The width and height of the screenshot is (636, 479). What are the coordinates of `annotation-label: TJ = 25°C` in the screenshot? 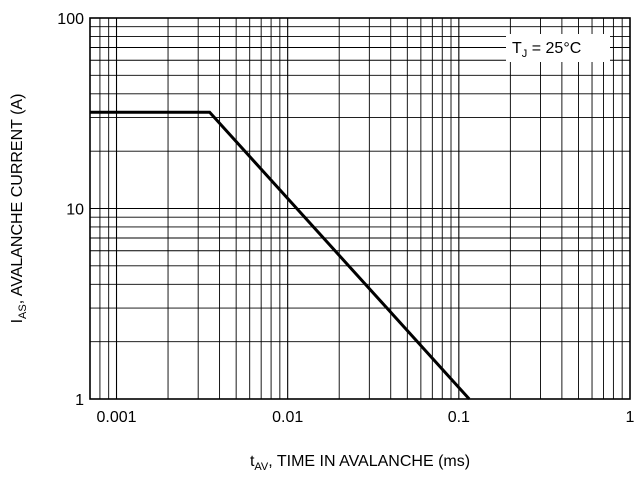 It's located at (546, 50).